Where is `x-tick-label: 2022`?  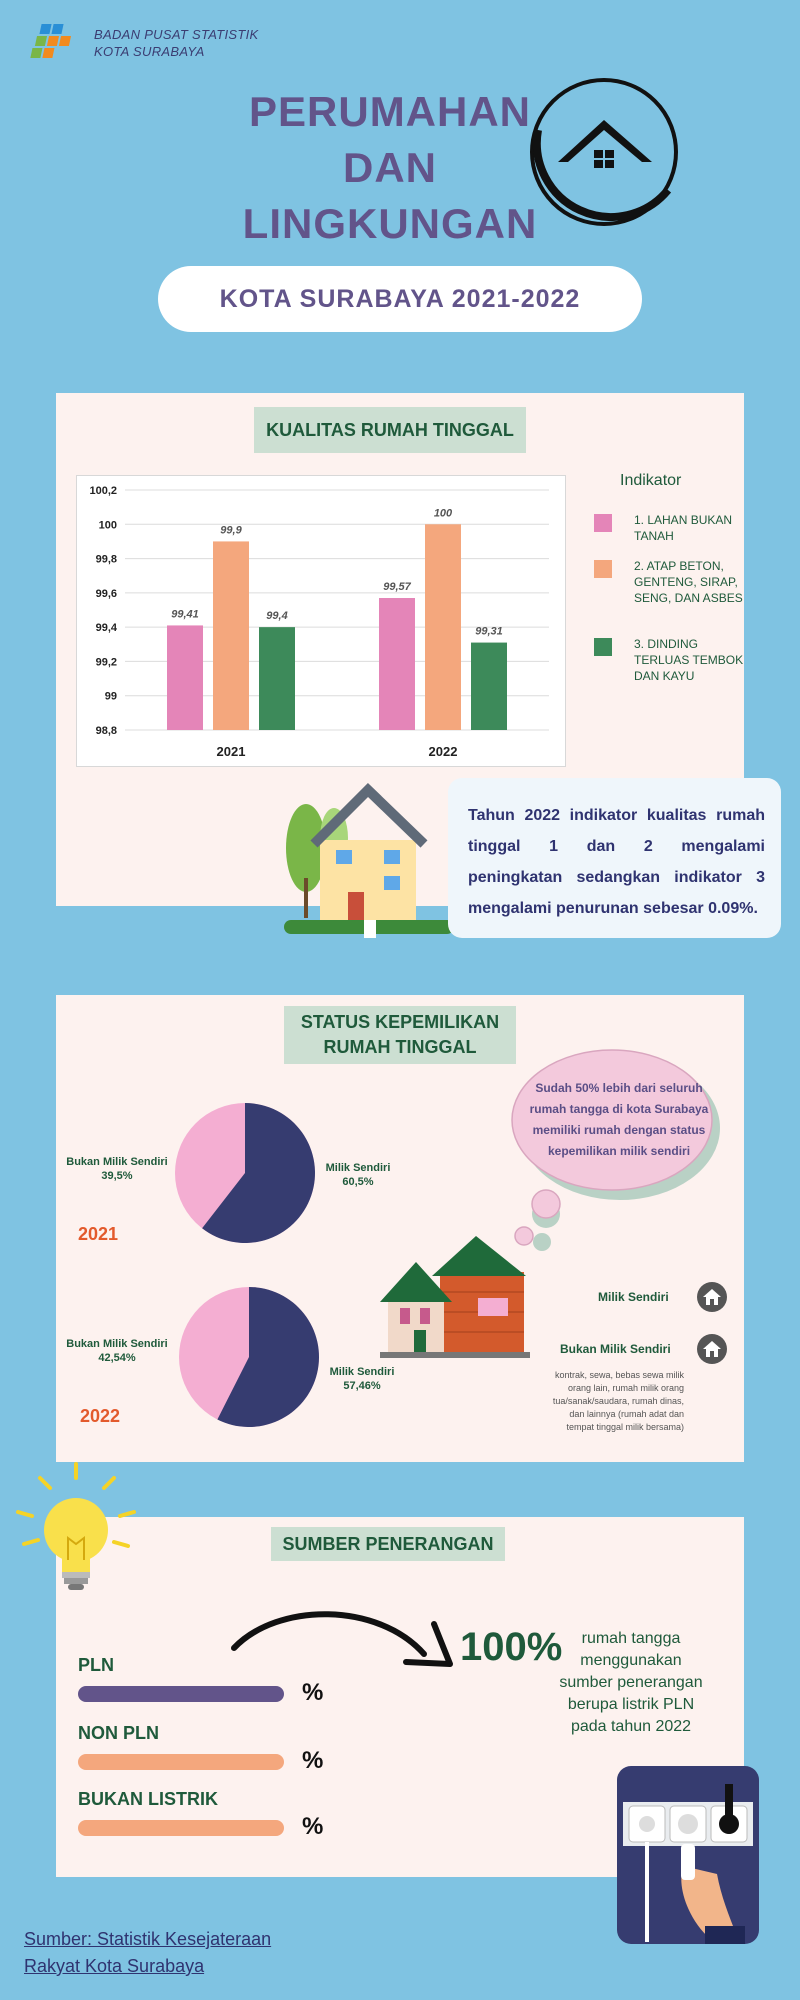
x-tick-label: 2022 is located at coordinates (443, 751).